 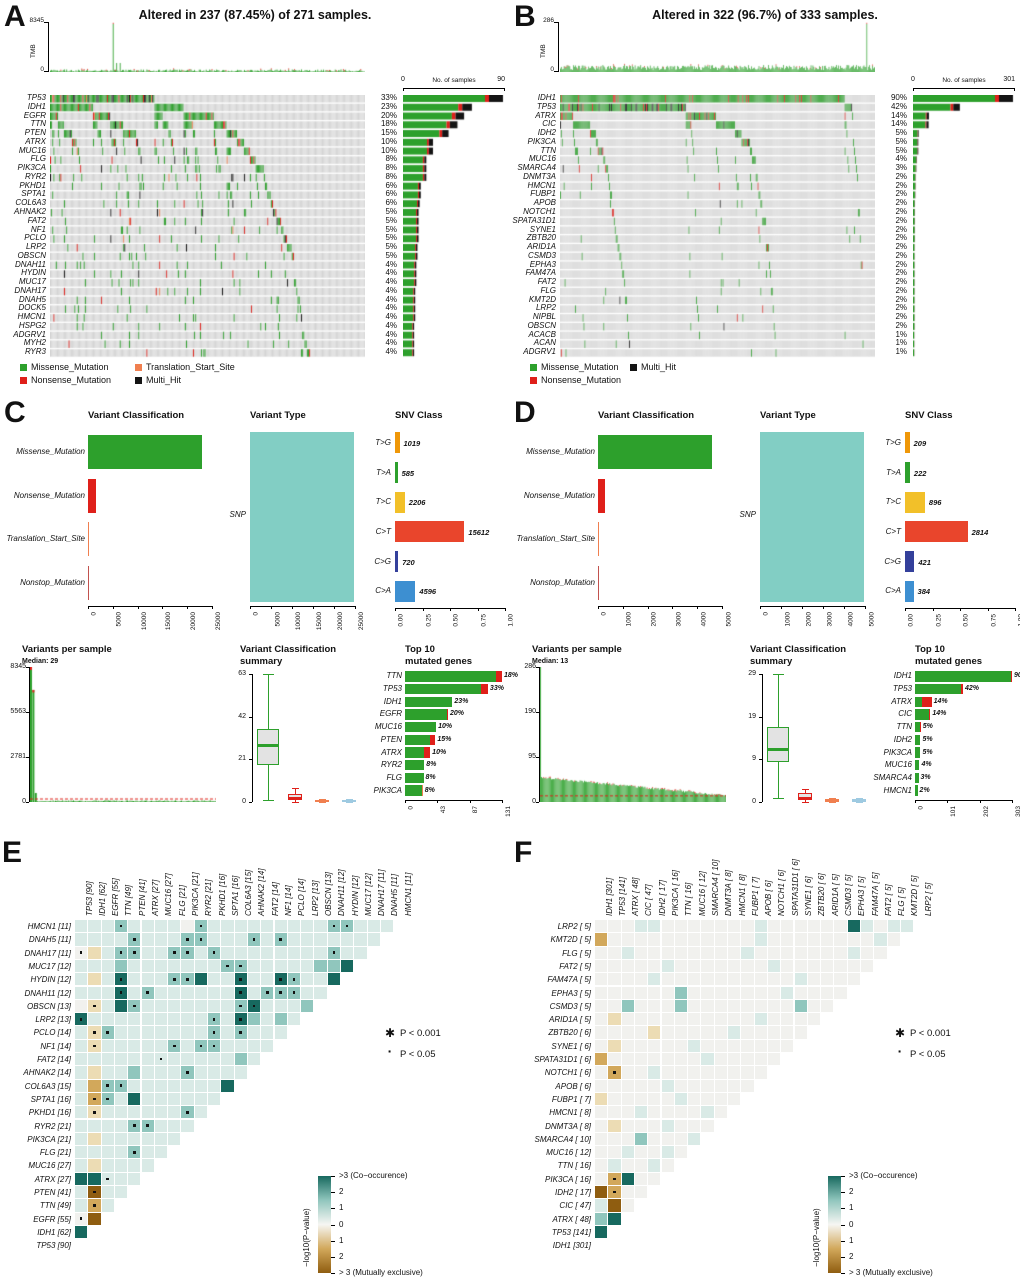 I want to click on axis-tick-label-text: 3000, so click(x=679, y=619).